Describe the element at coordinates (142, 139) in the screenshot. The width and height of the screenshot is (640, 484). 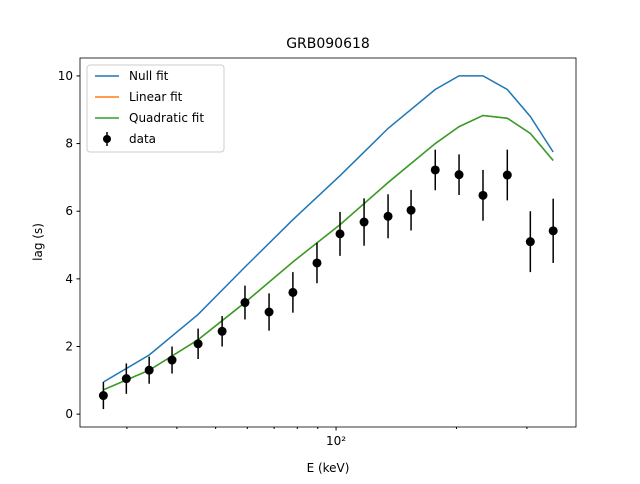
I see `legend-label: data` at that location.